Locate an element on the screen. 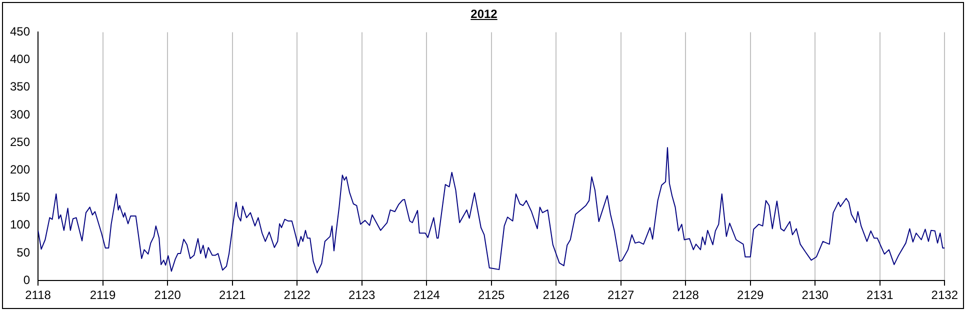 This screenshot has height=313, width=968. y-tick-label: 100 is located at coordinates (20, 225).